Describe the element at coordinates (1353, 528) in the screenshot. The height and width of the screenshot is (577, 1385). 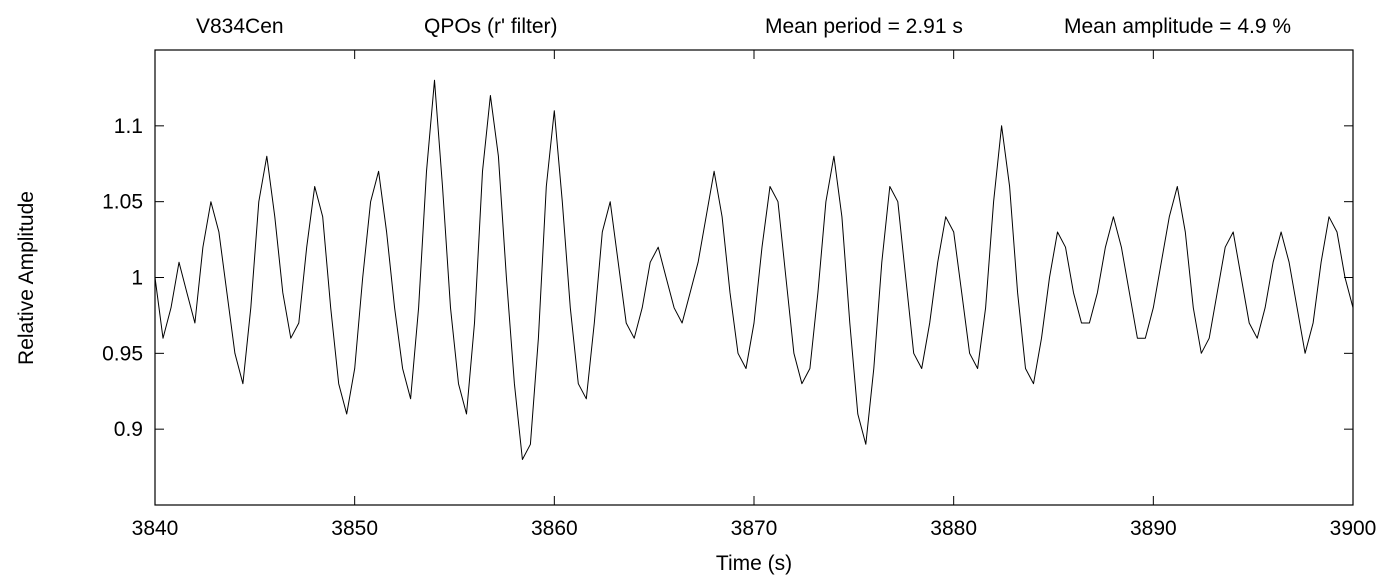
I see `x-tick-label: 3900` at that location.